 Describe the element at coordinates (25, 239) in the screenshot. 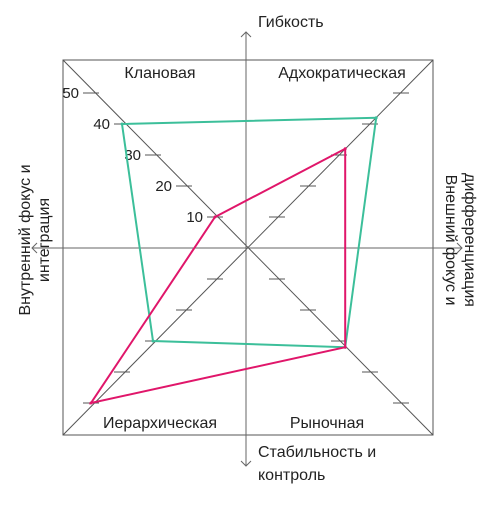

I see `axis-label-left-1: Внутренний фокус и` at that location.